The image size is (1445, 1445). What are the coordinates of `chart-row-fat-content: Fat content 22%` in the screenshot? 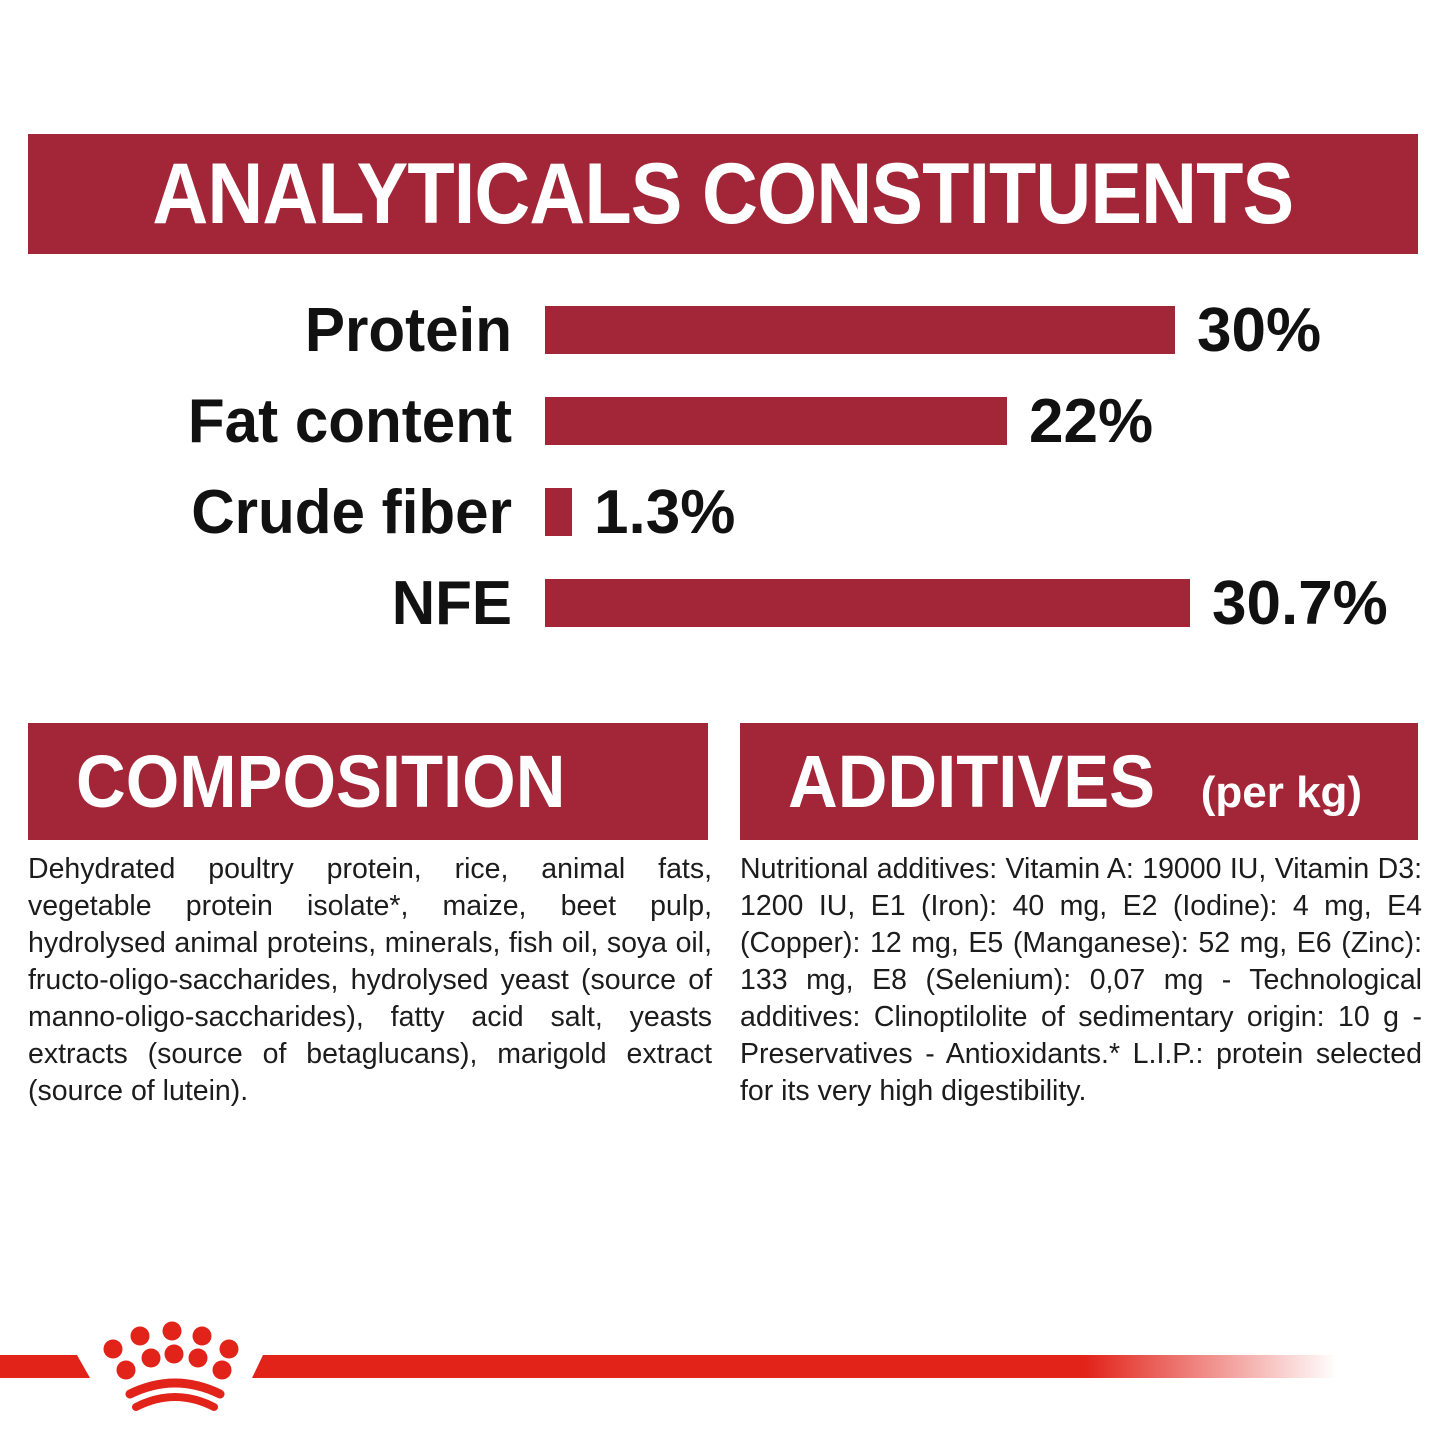 It's located at (740, 421).